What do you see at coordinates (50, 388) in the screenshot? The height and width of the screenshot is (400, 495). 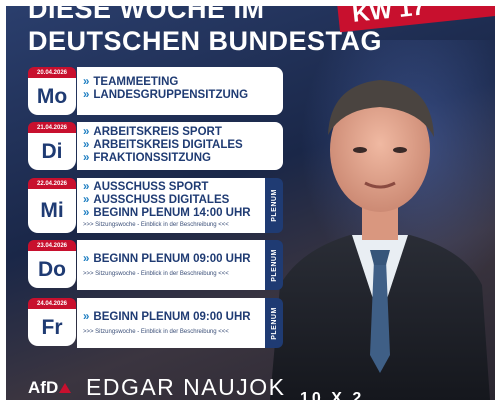 I see `party-logo: AfD` at bounding box center [50, 388].